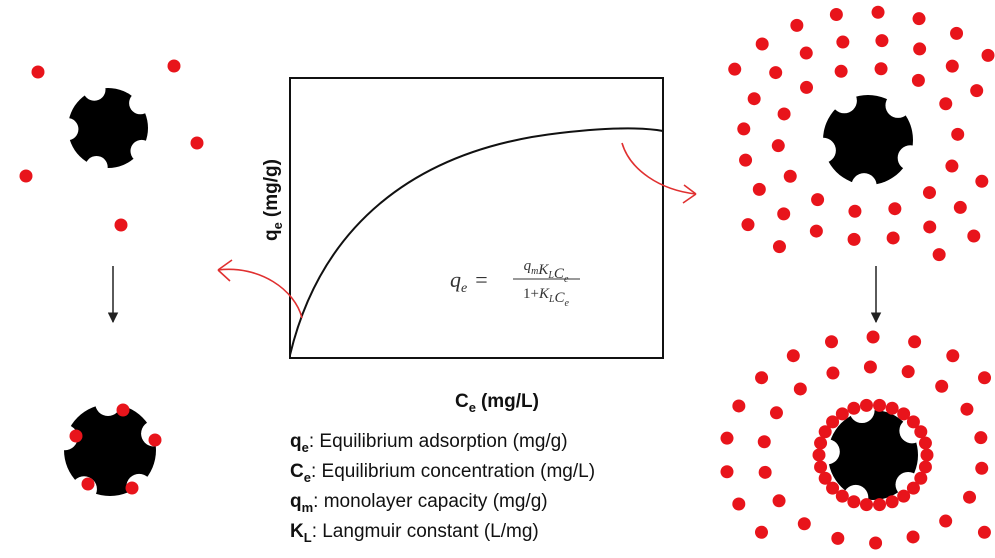  I want to click on red-arrow-right, so click(659, 173).